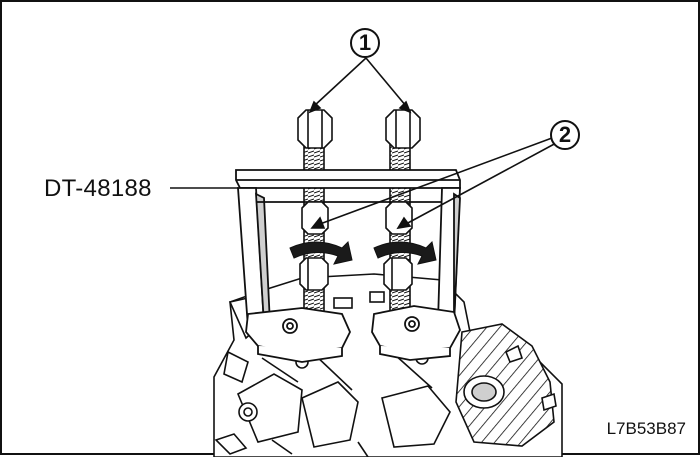  Describe the element at coordinates (646, 428) in the screenshot. I see `figure-code: L7B53B87` at that location.